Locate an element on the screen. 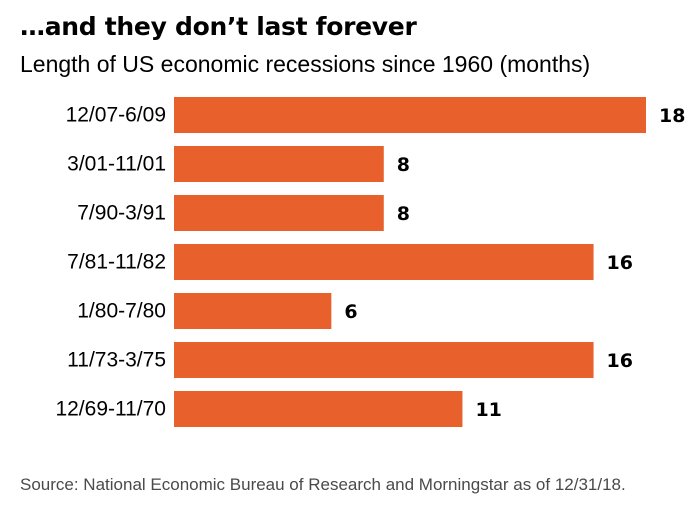 This screenshot has height=507, width=699. data-label: 6 is located at coordinates (350, 312).